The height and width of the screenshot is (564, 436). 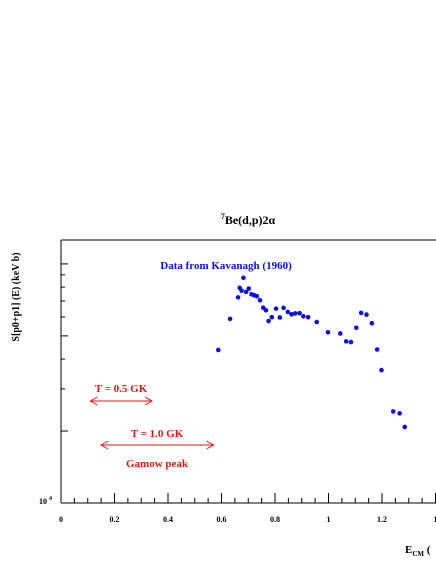 I want to click on title-main: Be(d,p)2α, so click(x=250, y=220).